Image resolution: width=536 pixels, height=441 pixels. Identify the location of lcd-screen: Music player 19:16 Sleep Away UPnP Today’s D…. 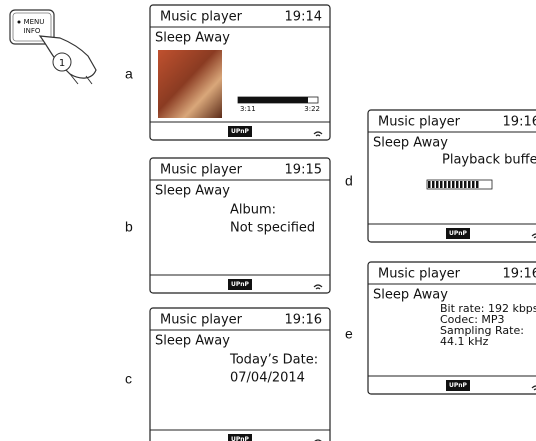
(240, 374).